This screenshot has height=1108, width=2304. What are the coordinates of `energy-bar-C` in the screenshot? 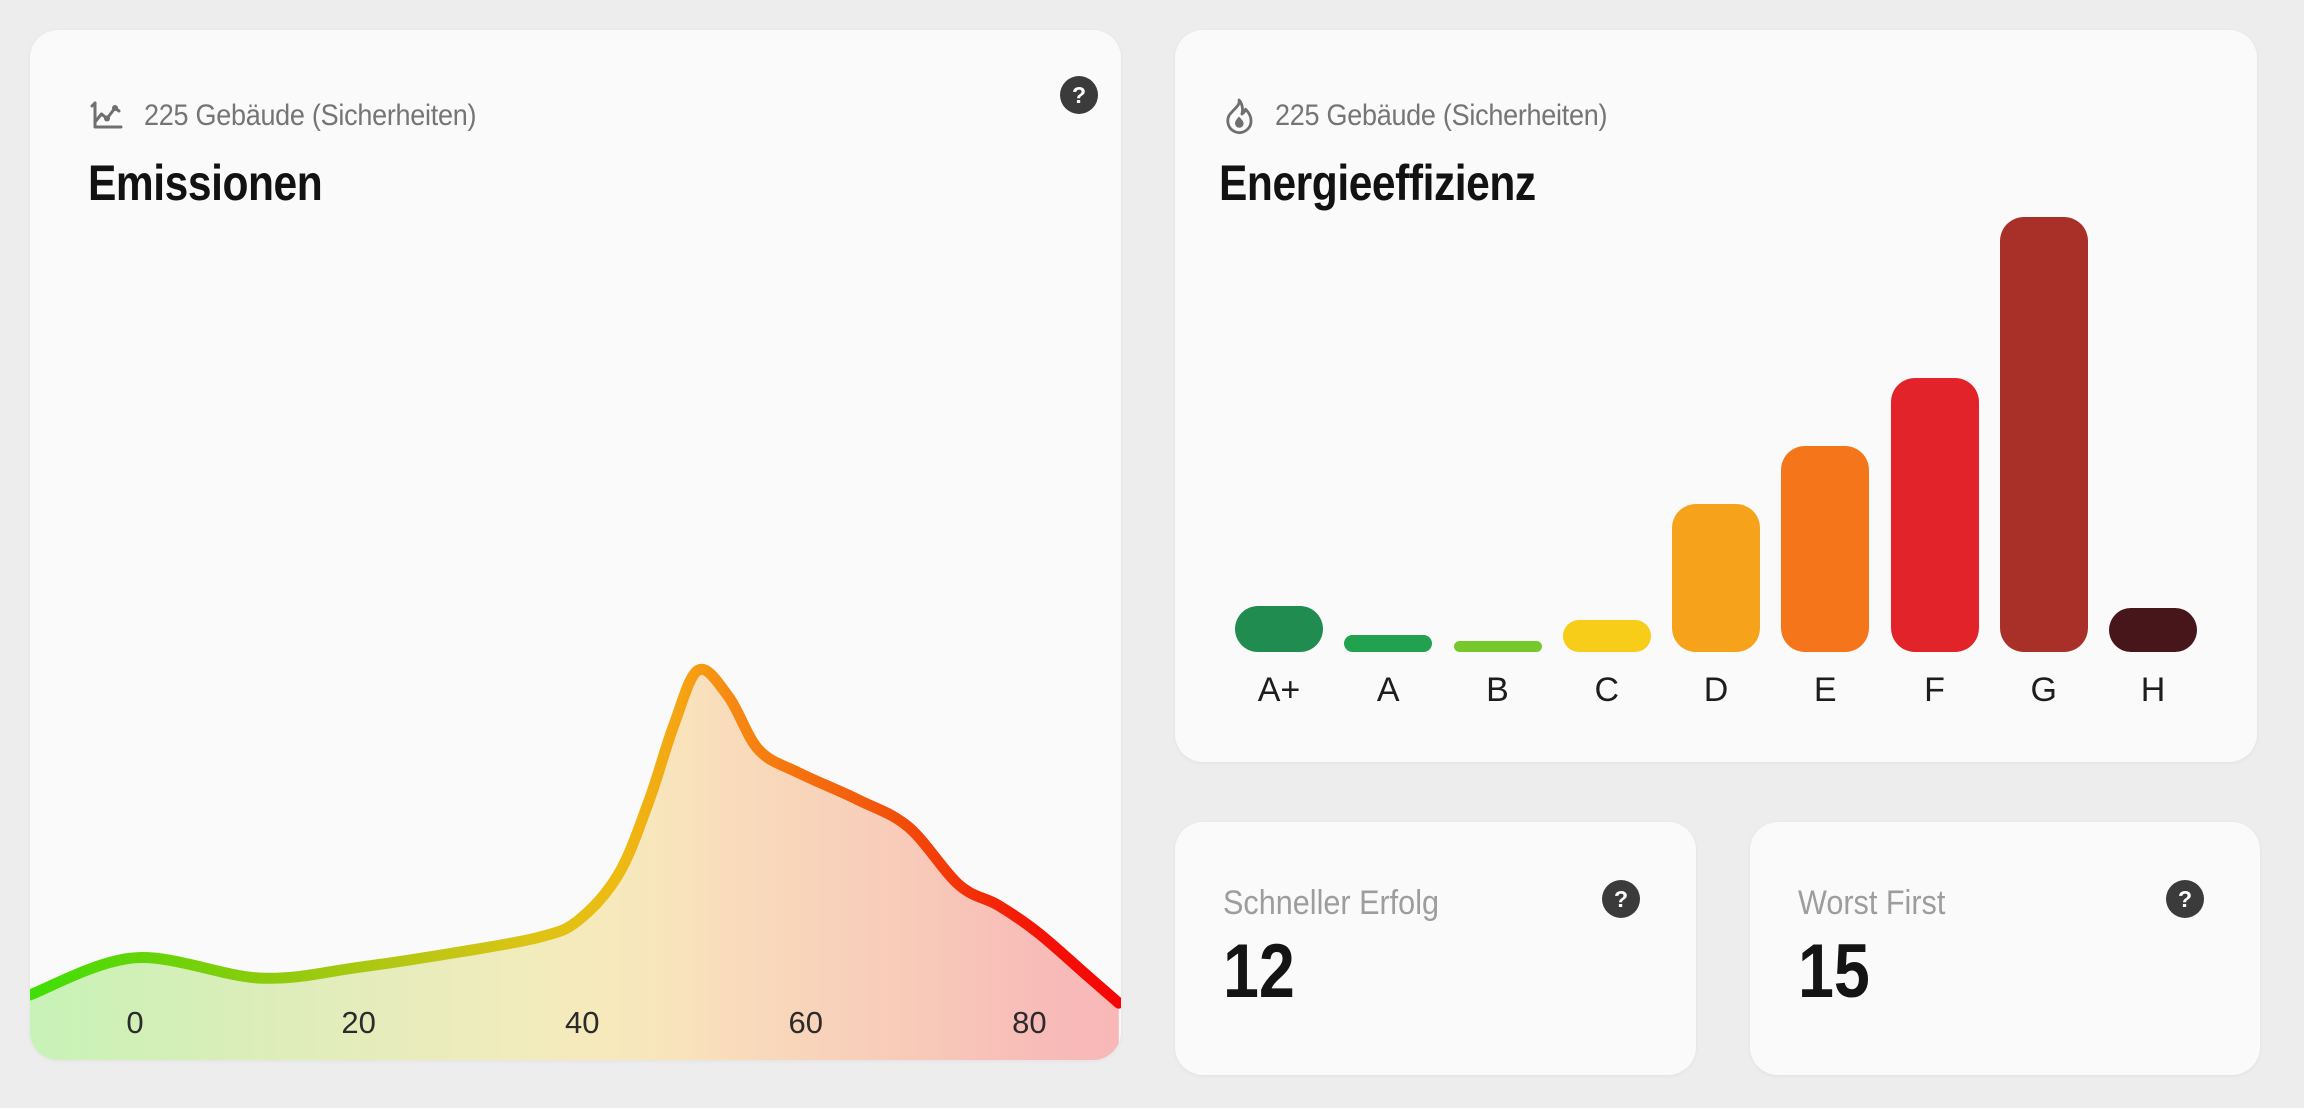 It's located at (1606, 636).